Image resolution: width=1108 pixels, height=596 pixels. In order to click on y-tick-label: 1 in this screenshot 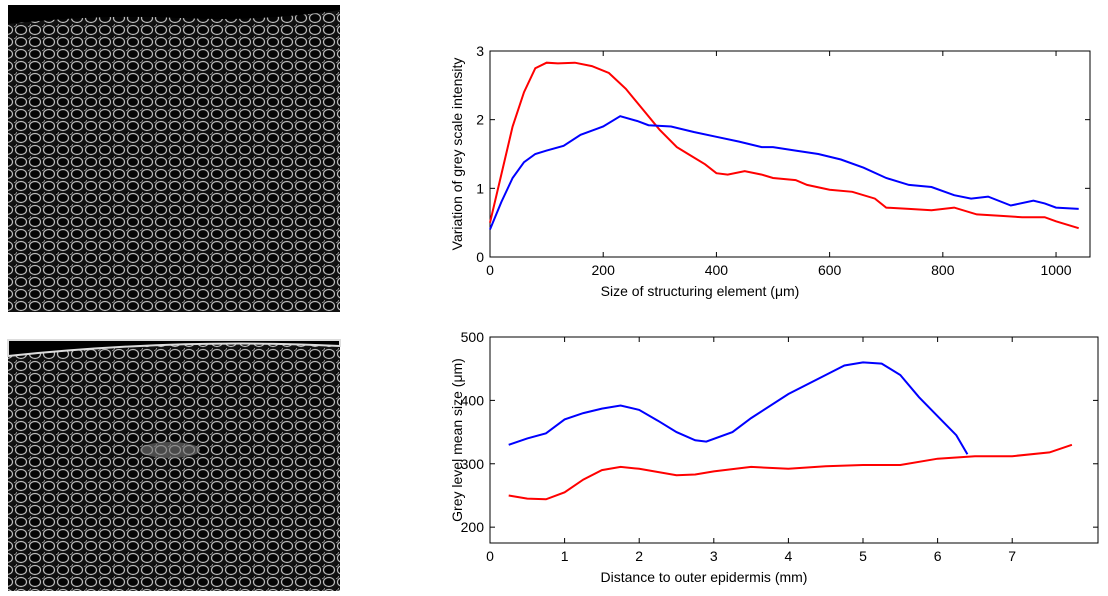, I will do `click(480, 188)`.